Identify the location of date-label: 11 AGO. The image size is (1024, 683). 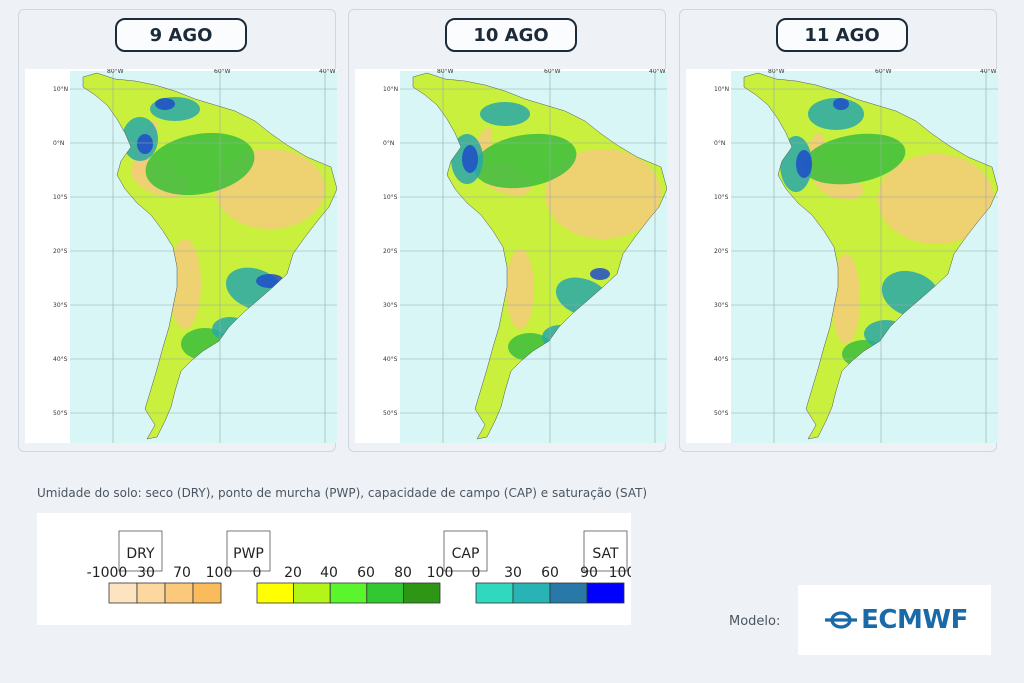
(842, 35).